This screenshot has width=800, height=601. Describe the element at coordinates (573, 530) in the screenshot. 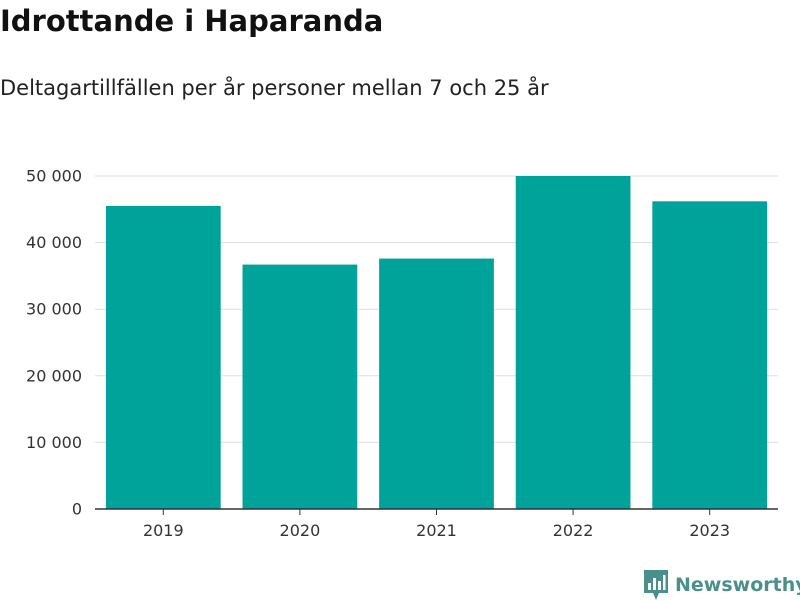

I see `x-tick-label: 2022` at that location.